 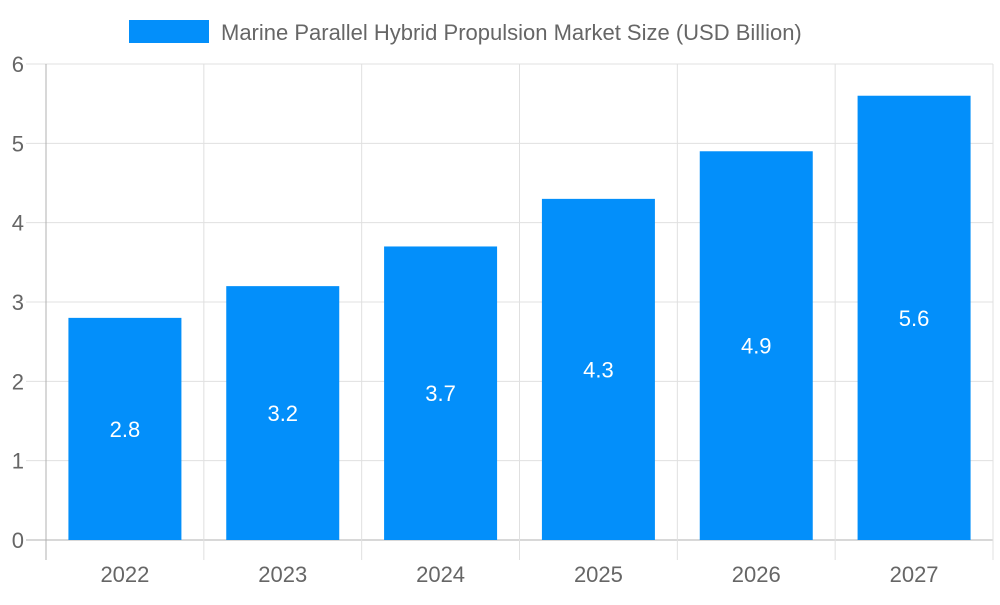 What do you see at coordinates (18, 223) in the screenshot?
I see `y-tick-label: 4` at bounding box center [18, 223].